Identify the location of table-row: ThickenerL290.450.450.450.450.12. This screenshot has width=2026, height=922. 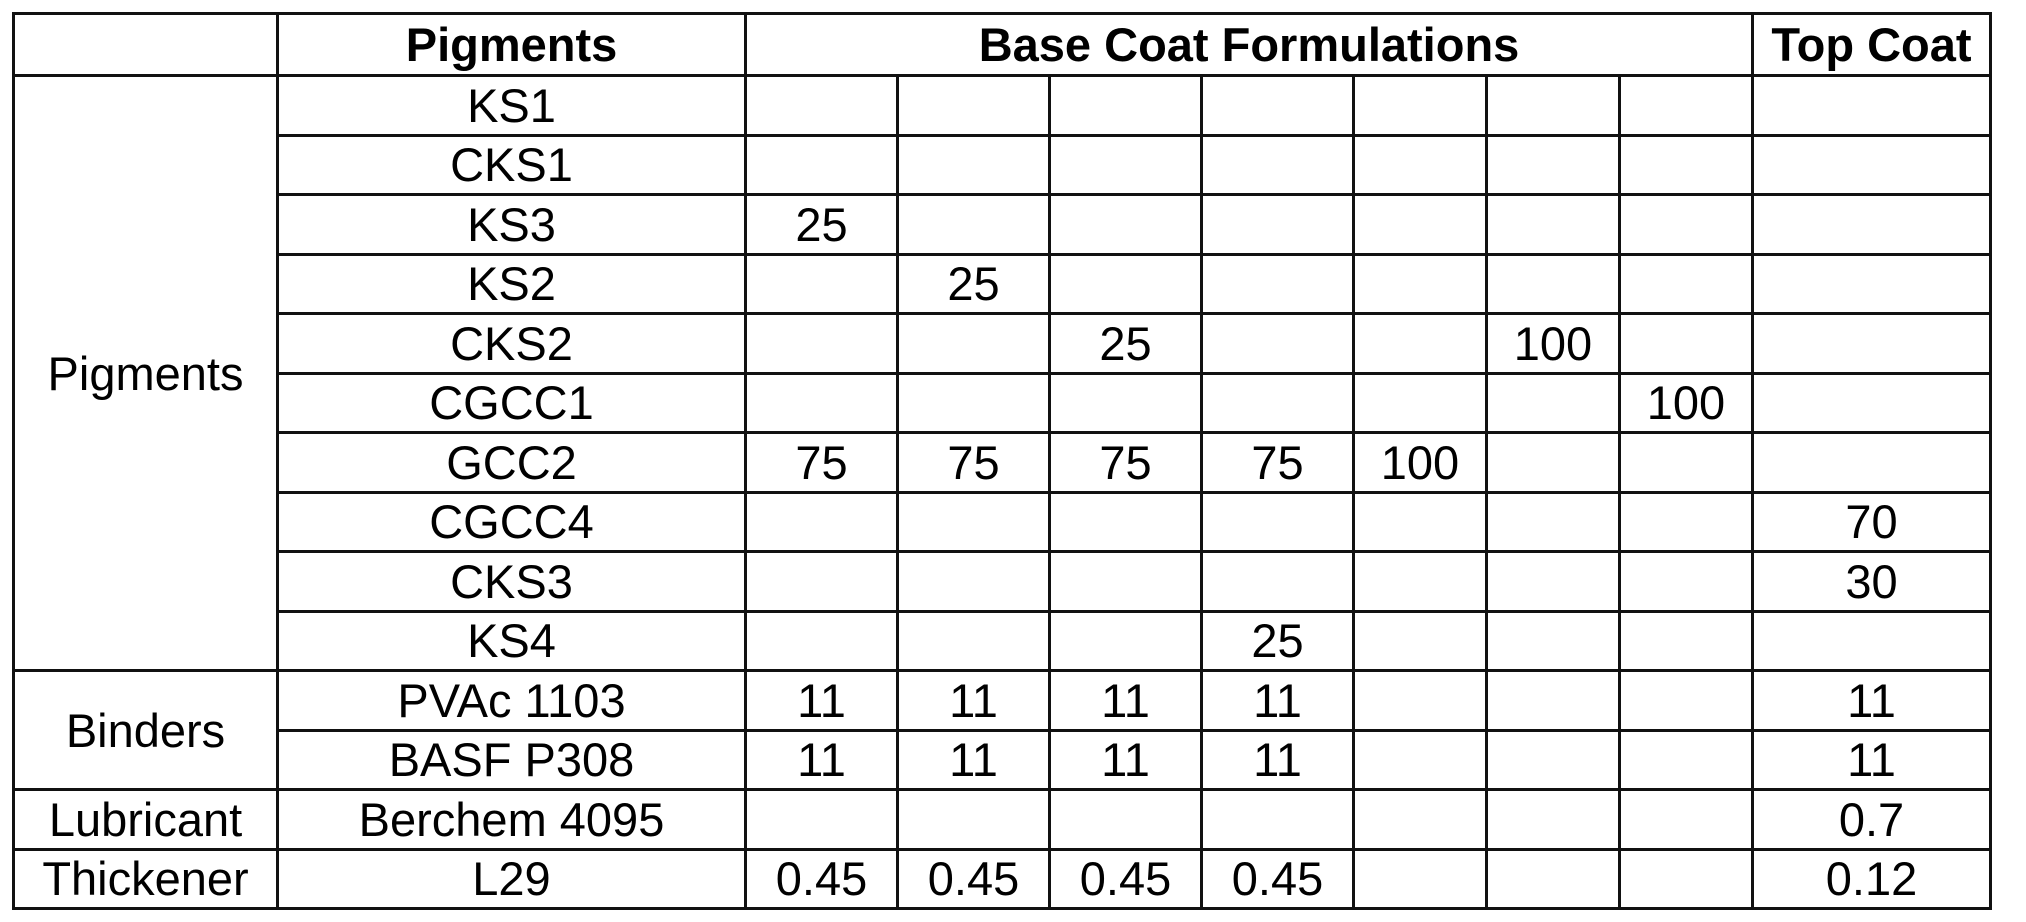
(1002, 879).